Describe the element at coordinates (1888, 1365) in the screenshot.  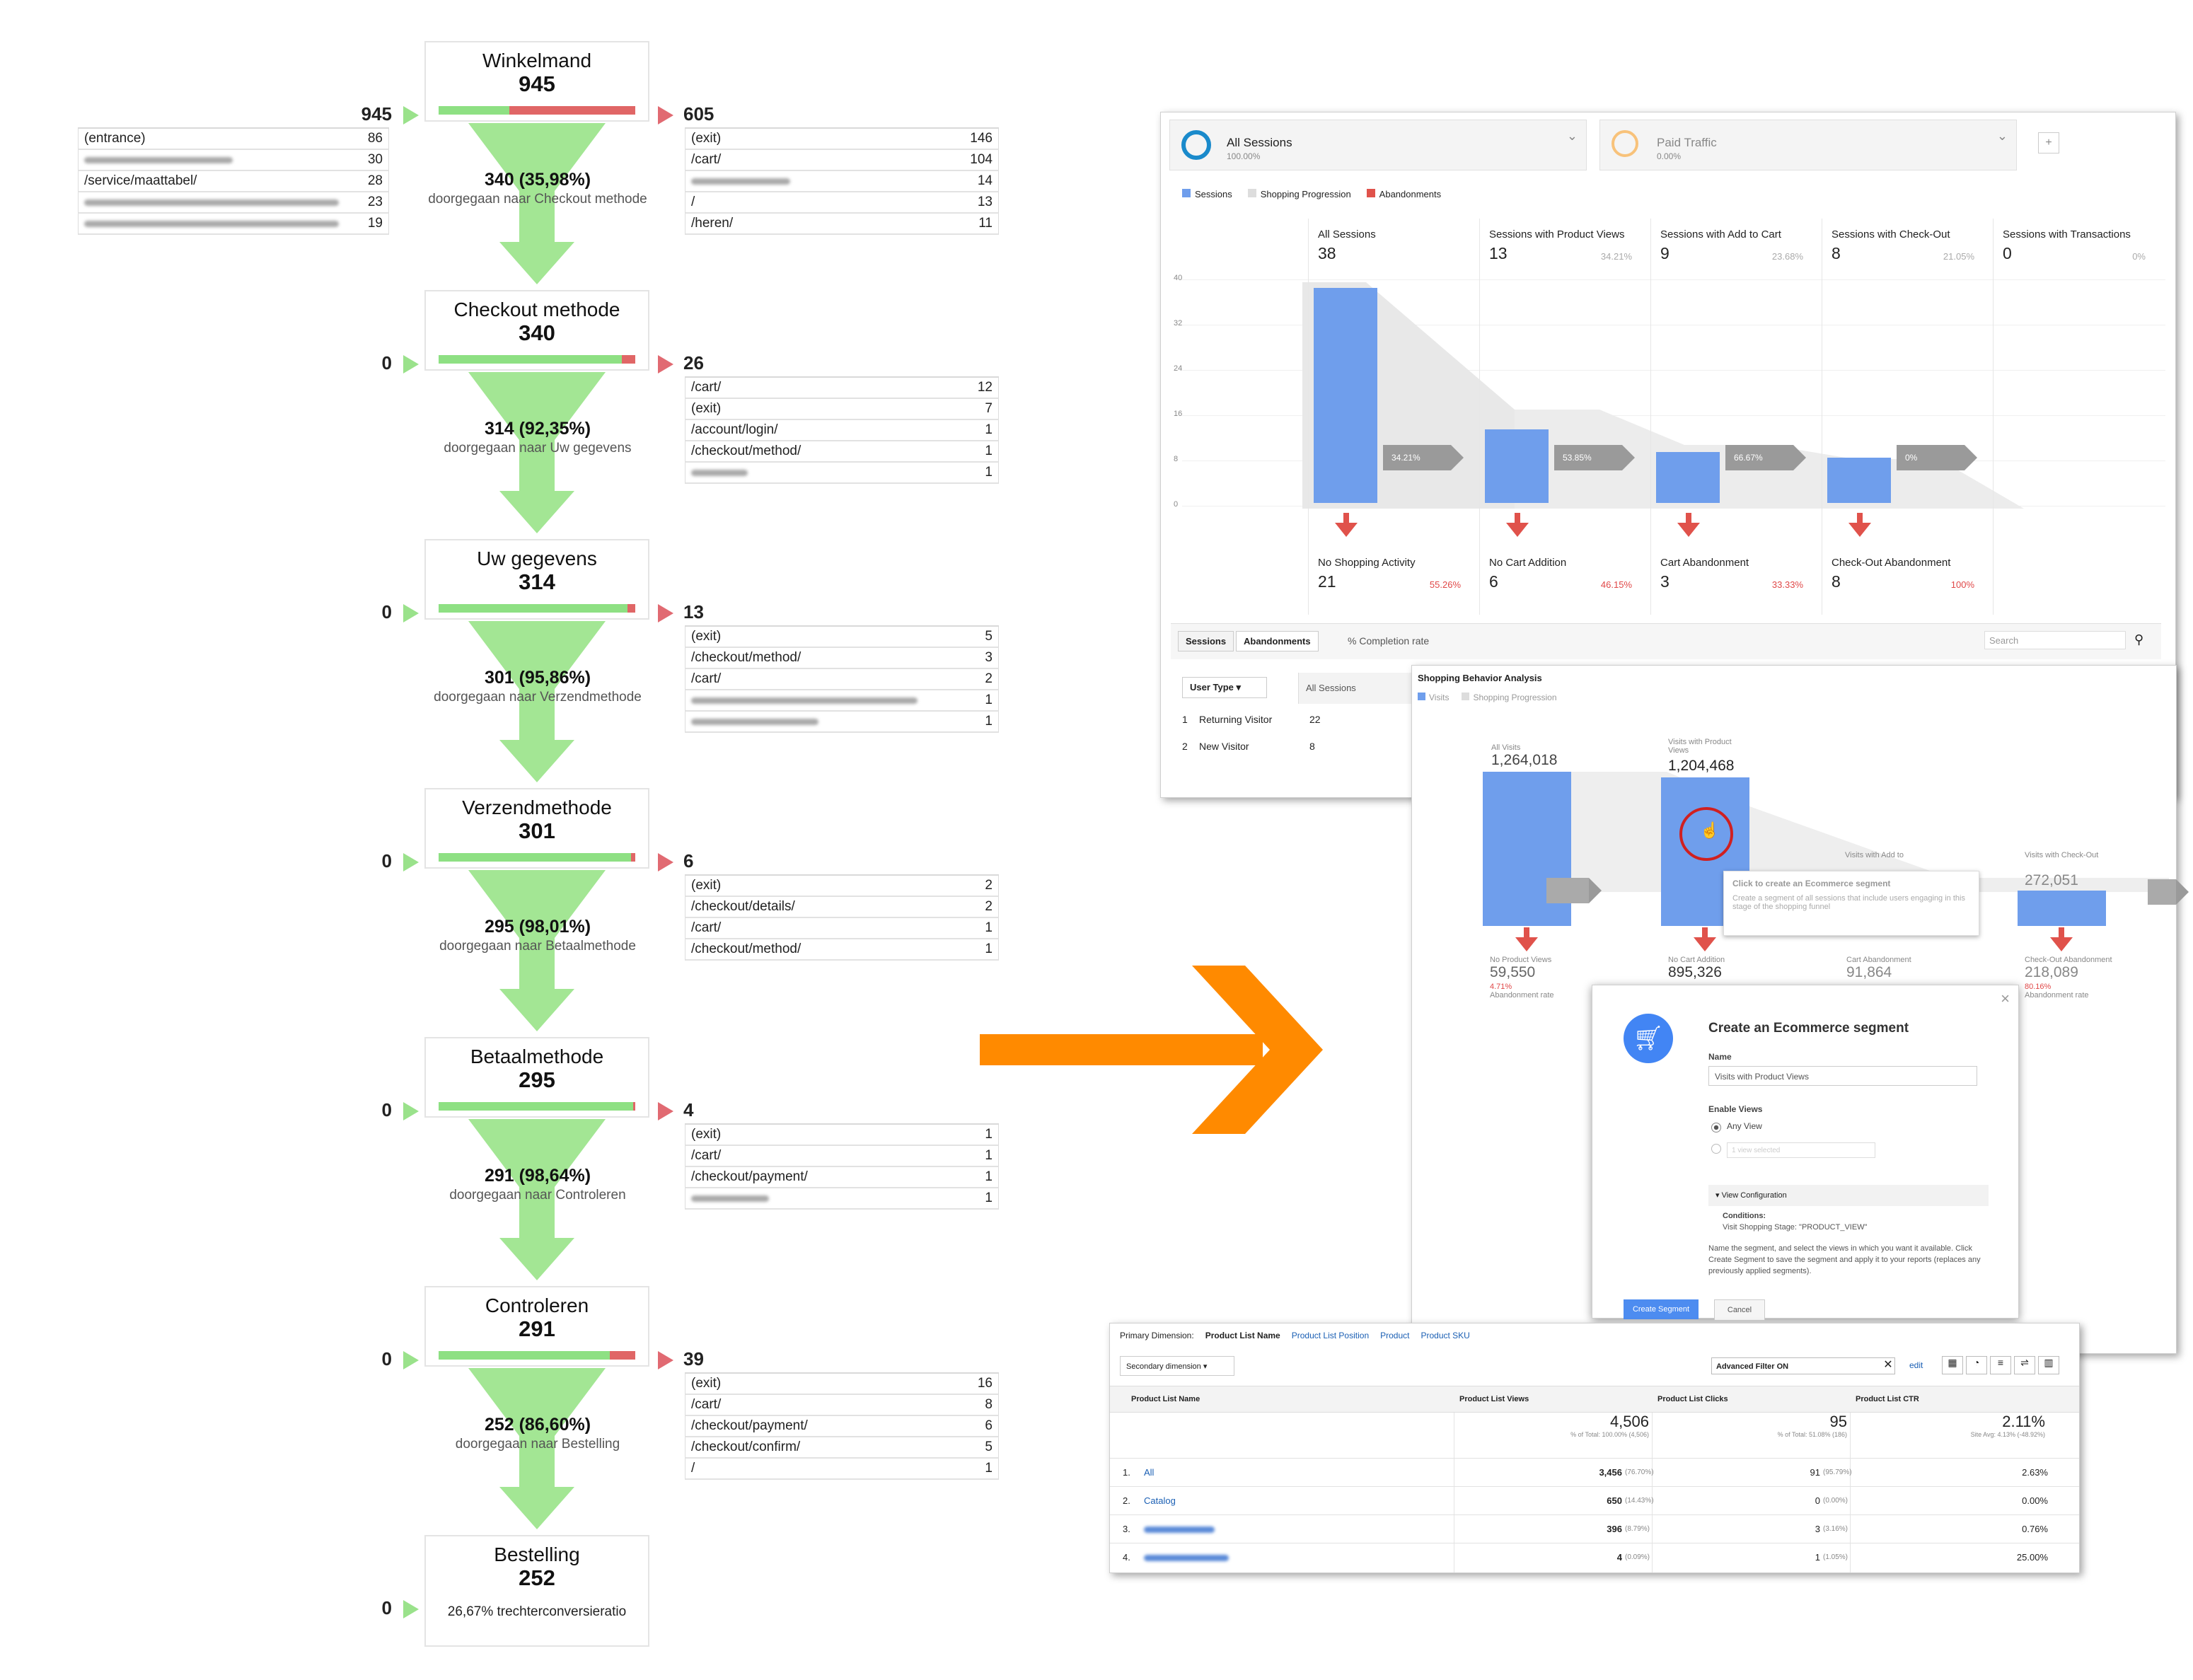
I see `clear-icon: ✕` at that location.